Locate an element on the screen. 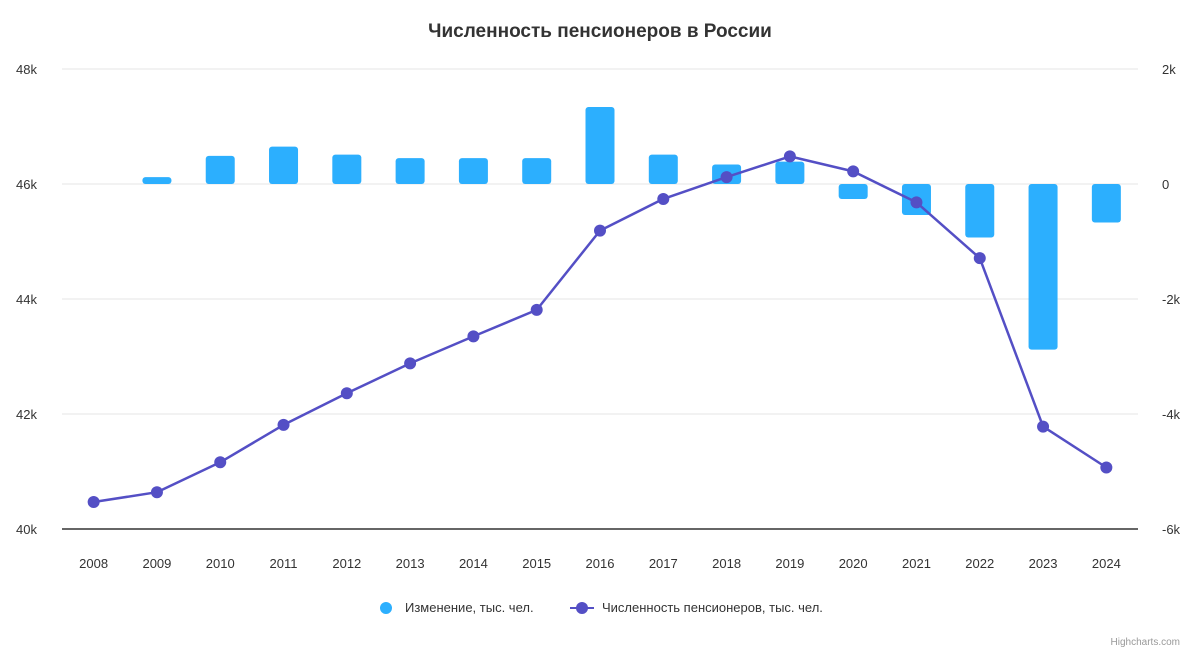 This screenshot has width=1200, height=655. x-tick-label: 2018 is located at coordinates (726, 563).